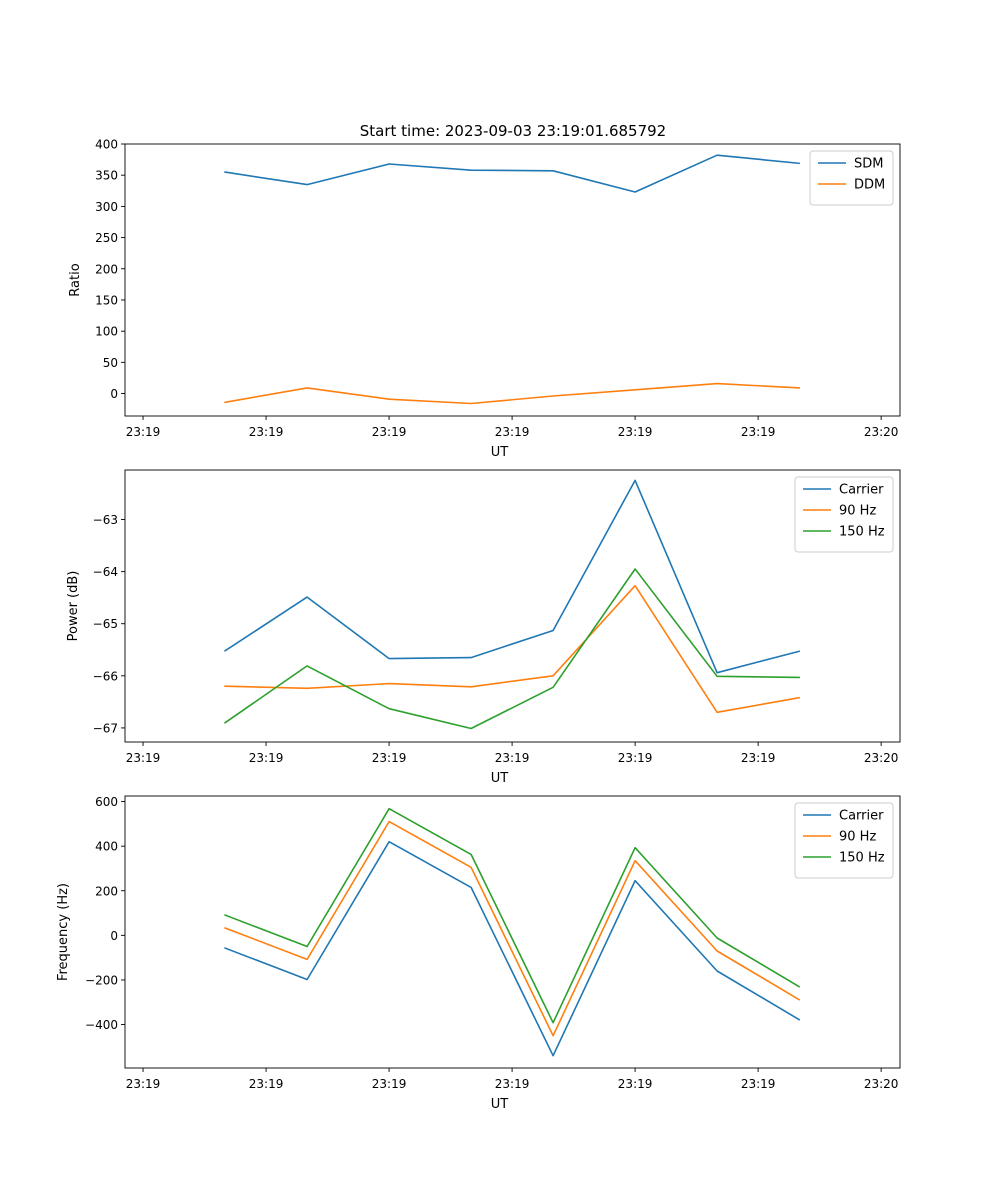  What do you see at coordinates (73, 606) in the screenshot?
I see `y-axis-label: Power (dB)` at bounding box center [73, 606].